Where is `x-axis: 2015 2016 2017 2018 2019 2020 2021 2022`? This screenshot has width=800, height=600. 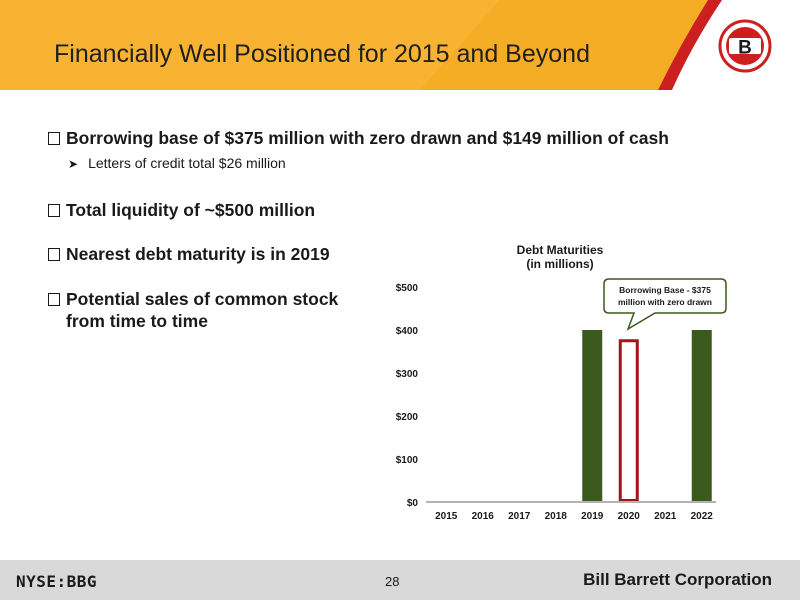
x-axis: 2015 2016 2017 2018 2019 2020 2021 2022 is located at coordinates (574, 516).